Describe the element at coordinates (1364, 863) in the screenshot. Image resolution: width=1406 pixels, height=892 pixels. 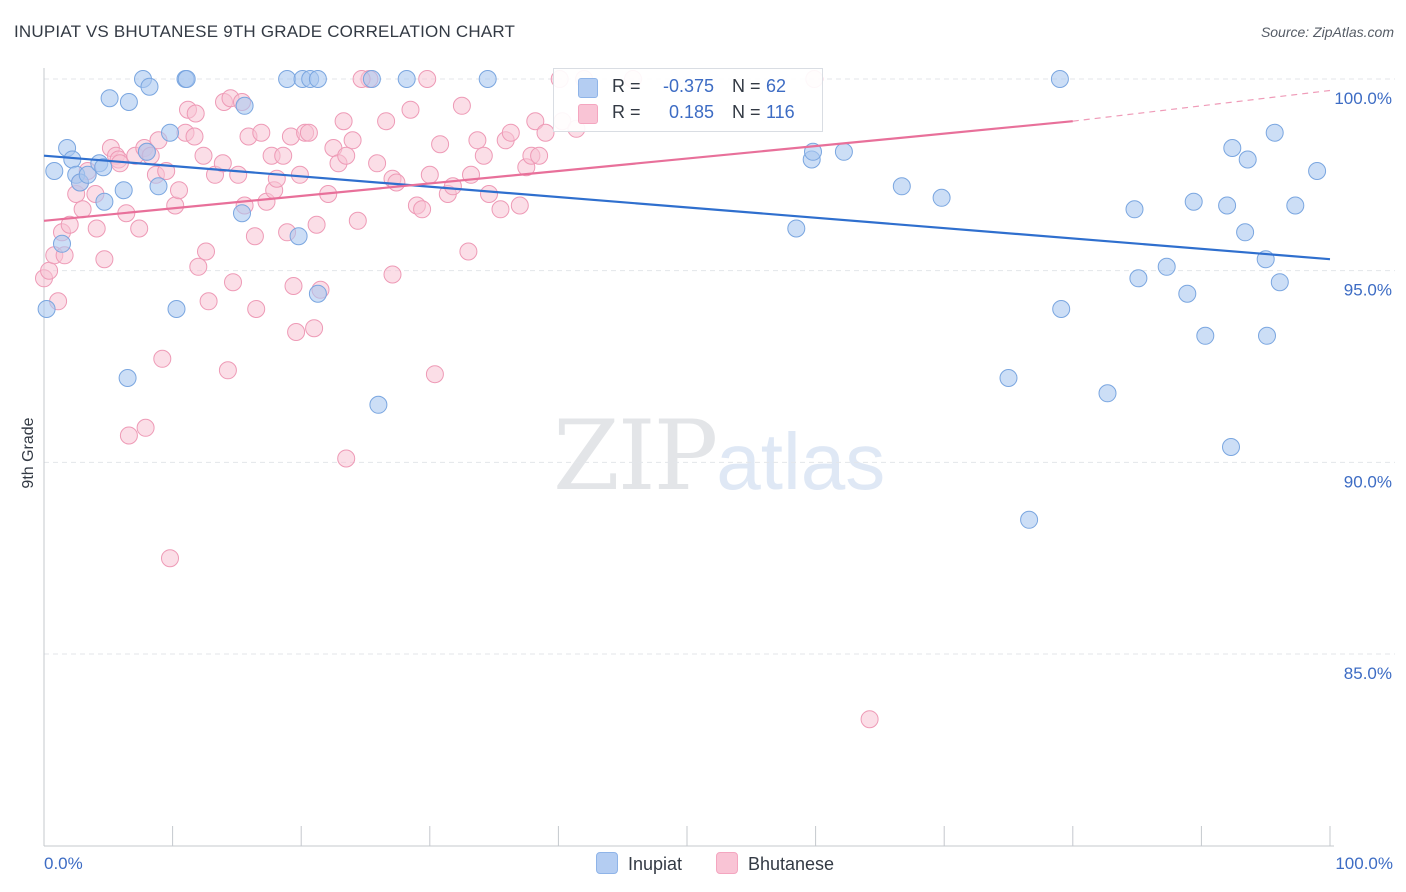
I see `x-tick-label: 100.0%` at that location.